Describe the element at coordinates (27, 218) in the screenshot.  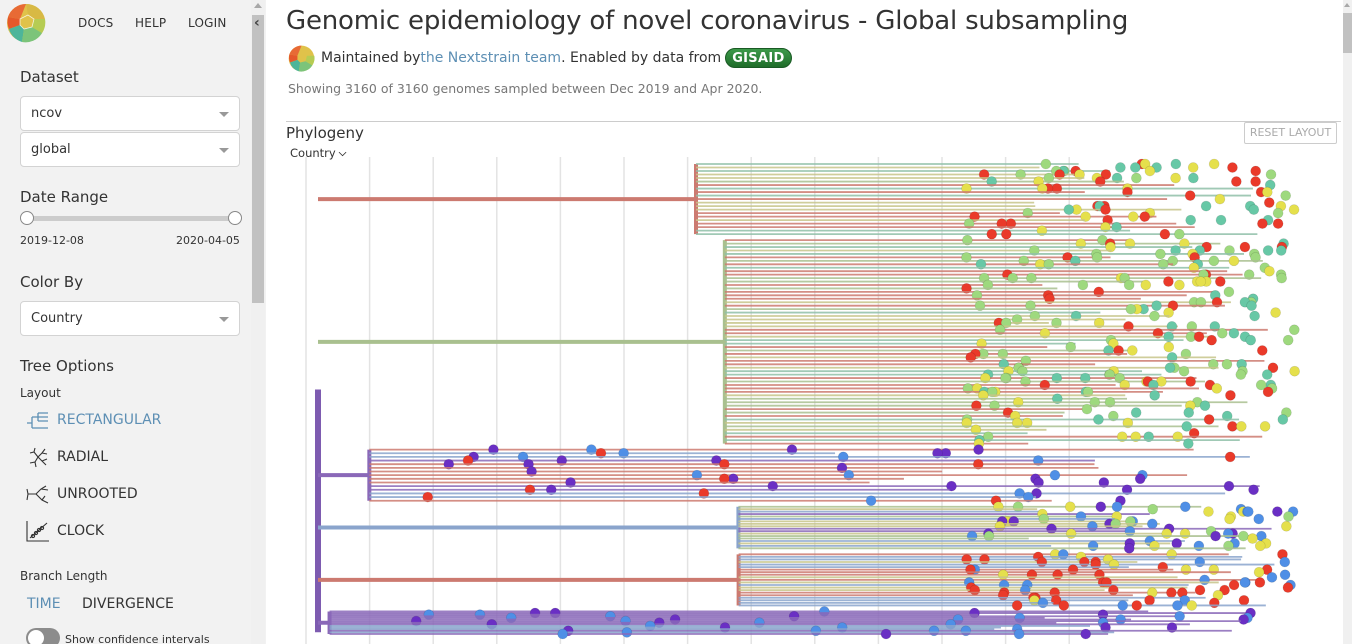
I see `date-range-start-handle` at that location.